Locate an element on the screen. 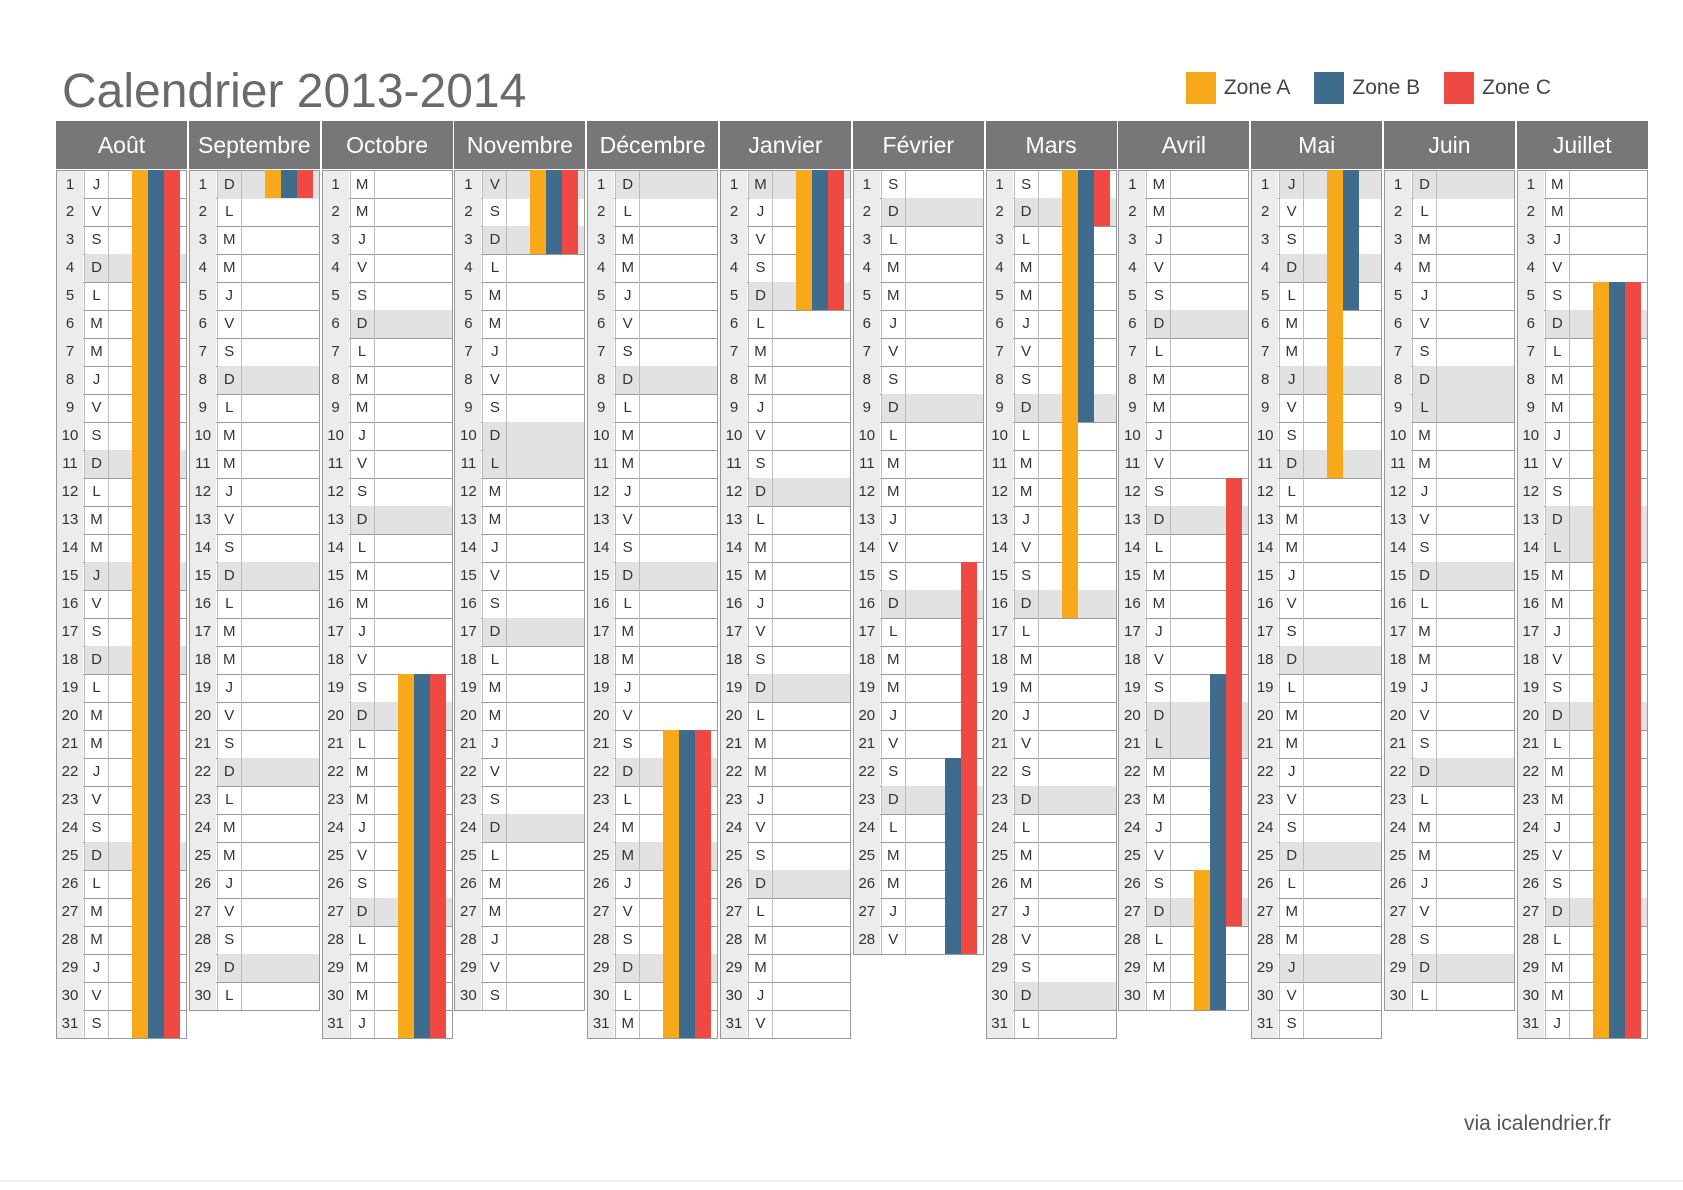 The height and width of the screenshot is (1190, 1683). day-row: 13 J is located at coordinates (1051, 520).